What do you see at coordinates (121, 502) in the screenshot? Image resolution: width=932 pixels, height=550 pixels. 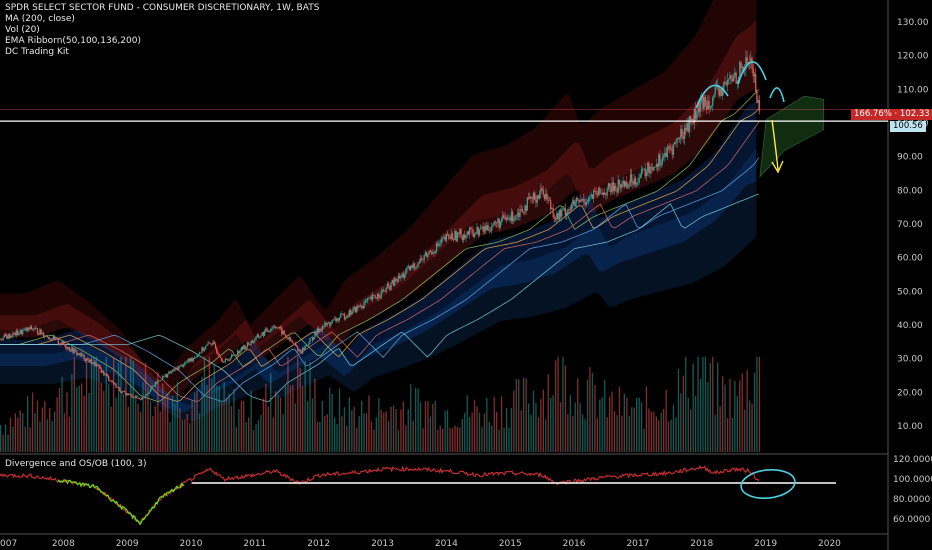 I see `oscillator-oversold-segment` at bounding box center [121, 502].